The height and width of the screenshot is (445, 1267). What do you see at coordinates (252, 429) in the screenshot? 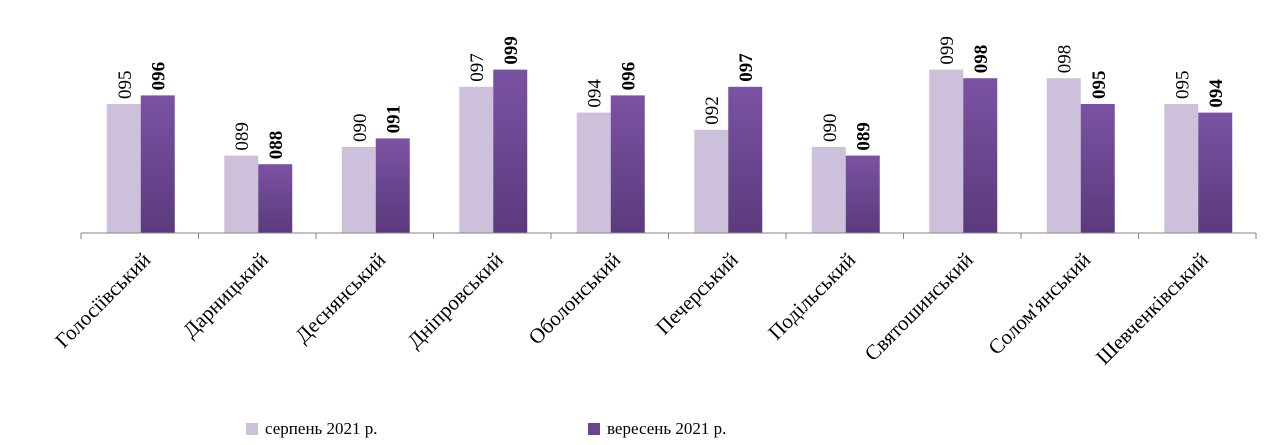
I see `legend-swatch-august` at bounding box center [252, 429].